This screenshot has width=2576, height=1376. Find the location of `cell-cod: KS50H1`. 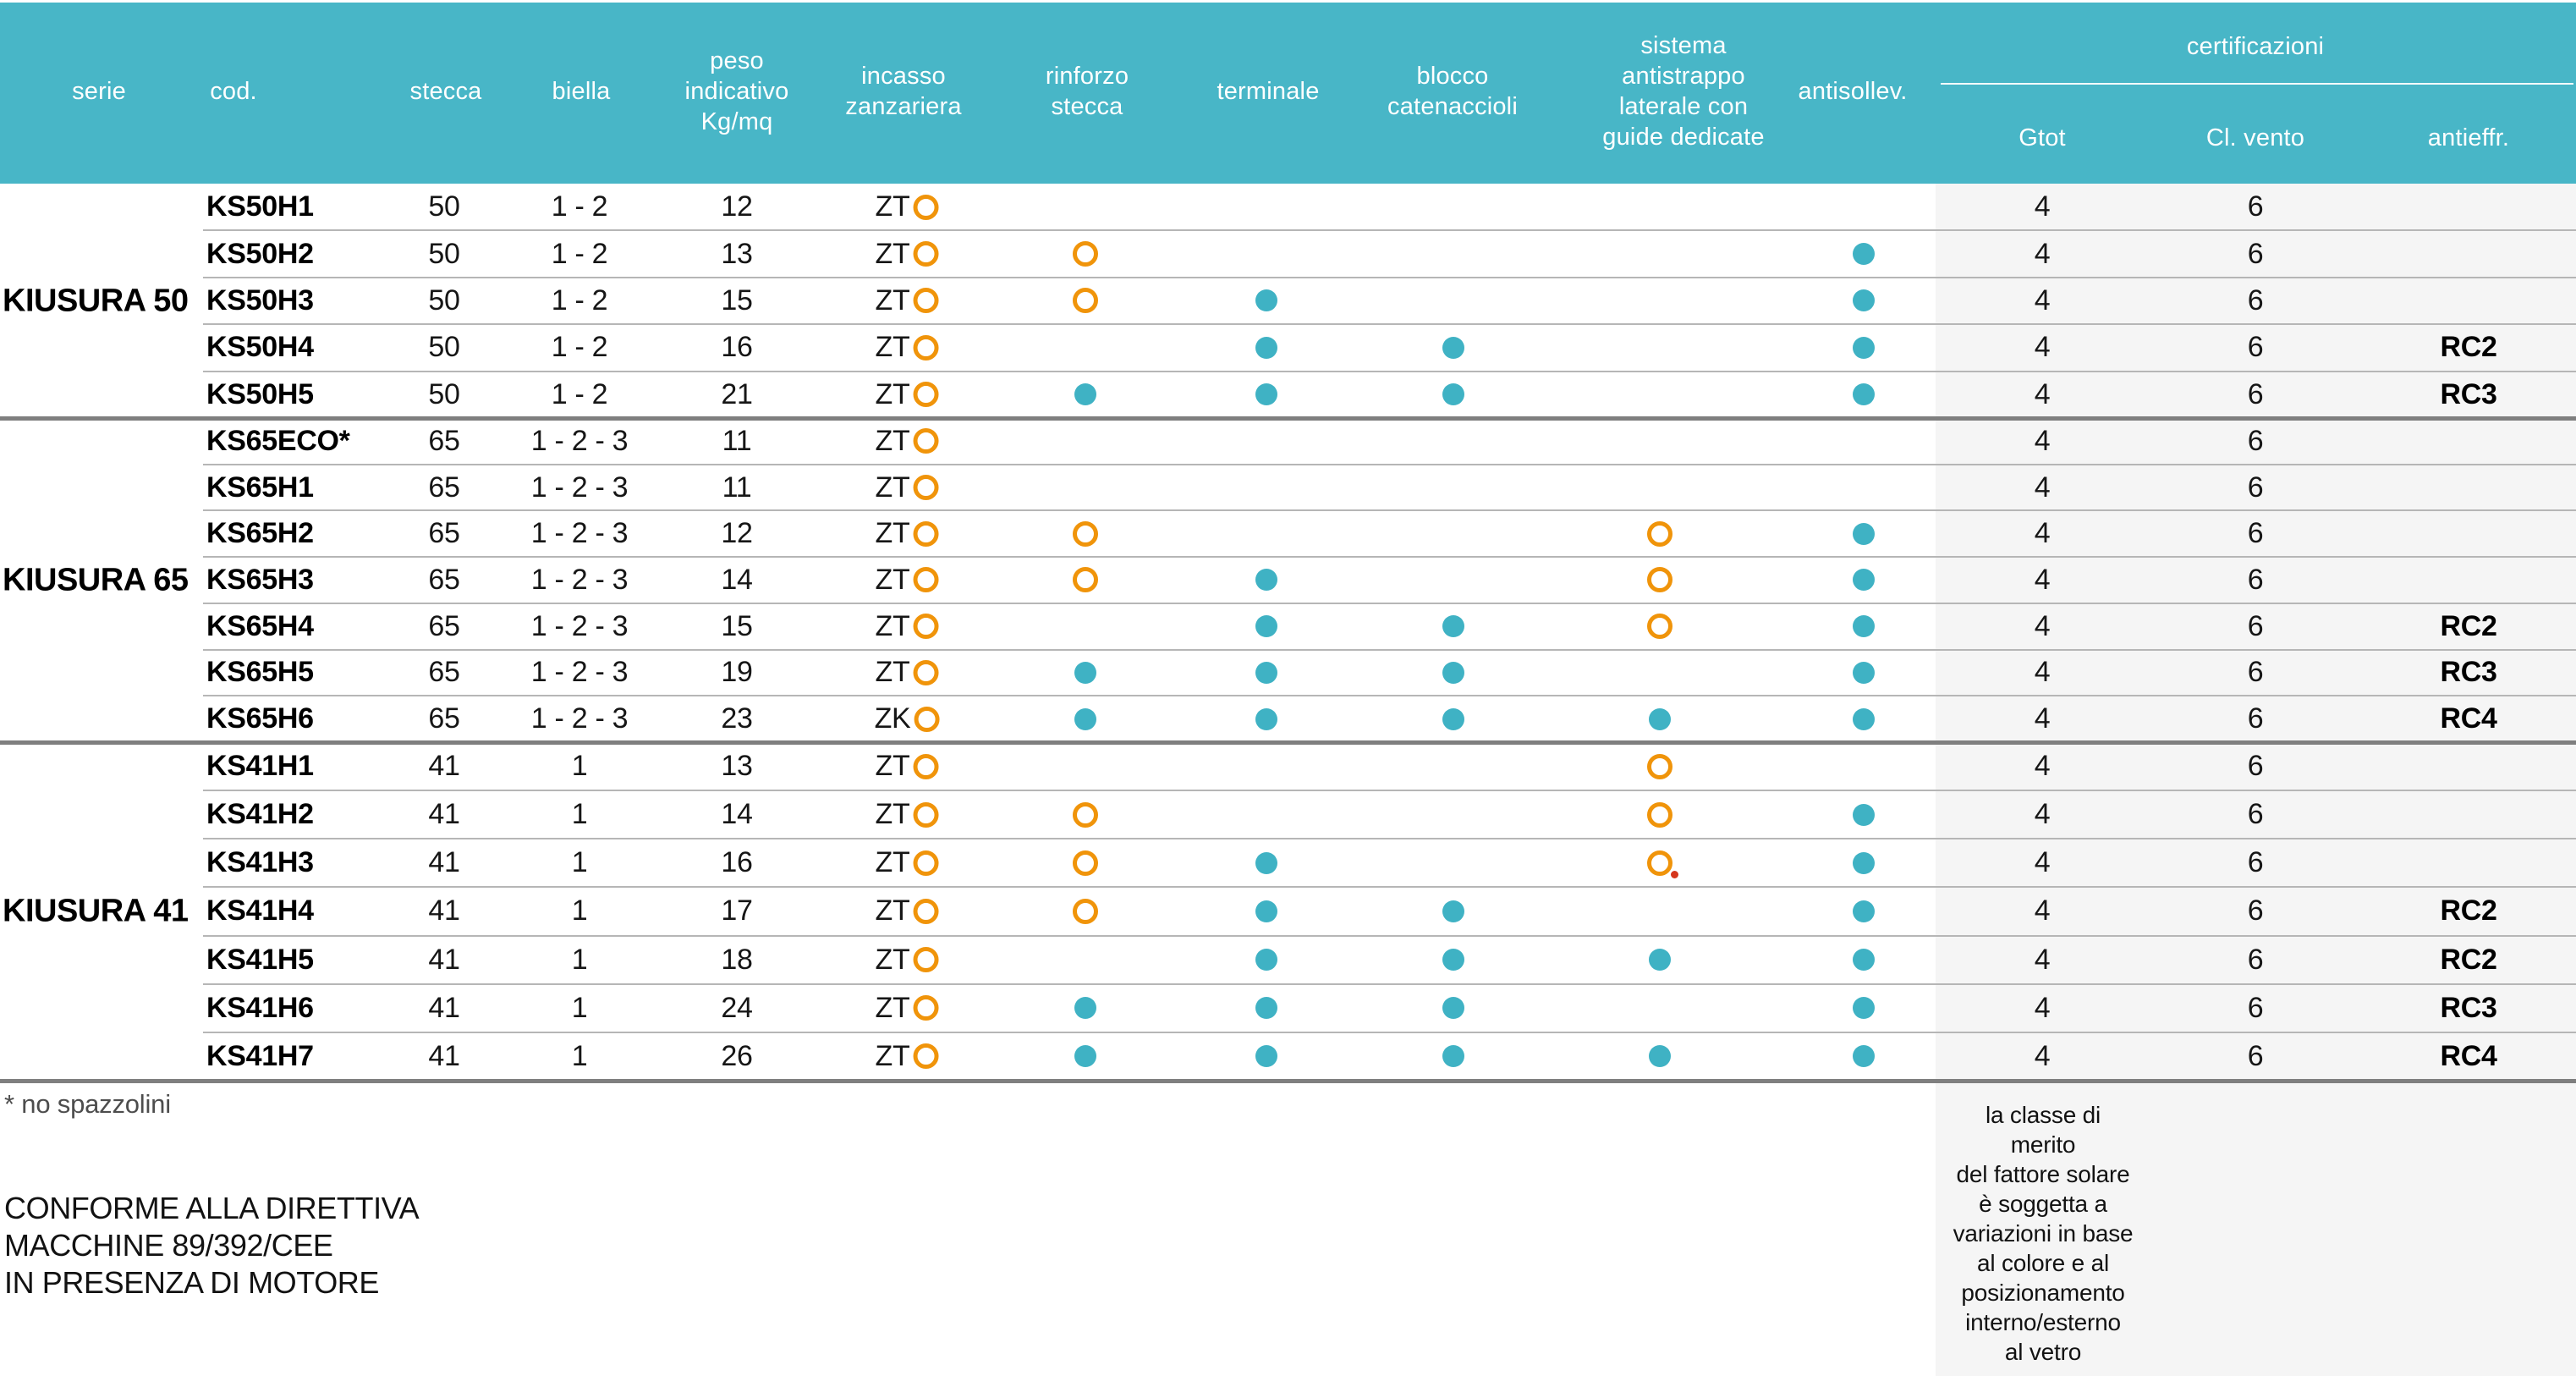

cell-cod: KS50H1 is located at coordinates (260, 206).